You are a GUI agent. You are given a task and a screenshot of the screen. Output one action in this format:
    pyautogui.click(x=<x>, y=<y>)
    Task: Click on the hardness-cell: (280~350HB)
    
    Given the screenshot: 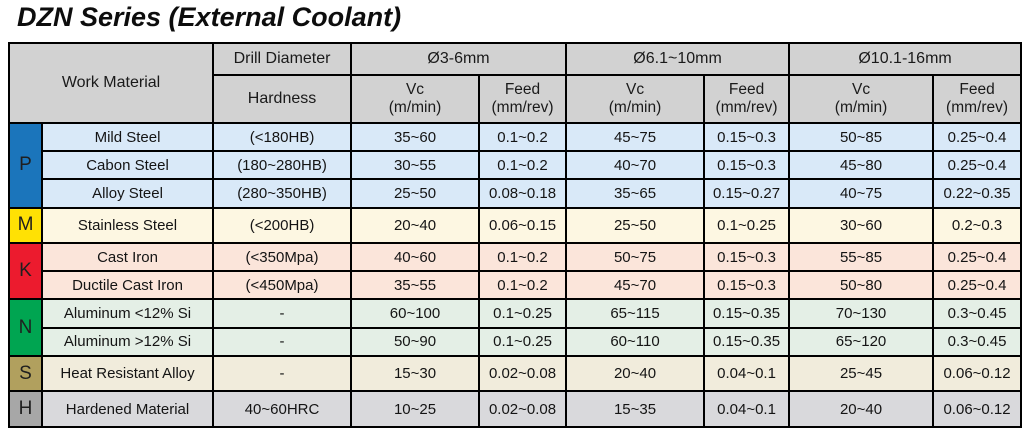 What is the action you would take?
    pyautogui.click(x=282, y=193)
    